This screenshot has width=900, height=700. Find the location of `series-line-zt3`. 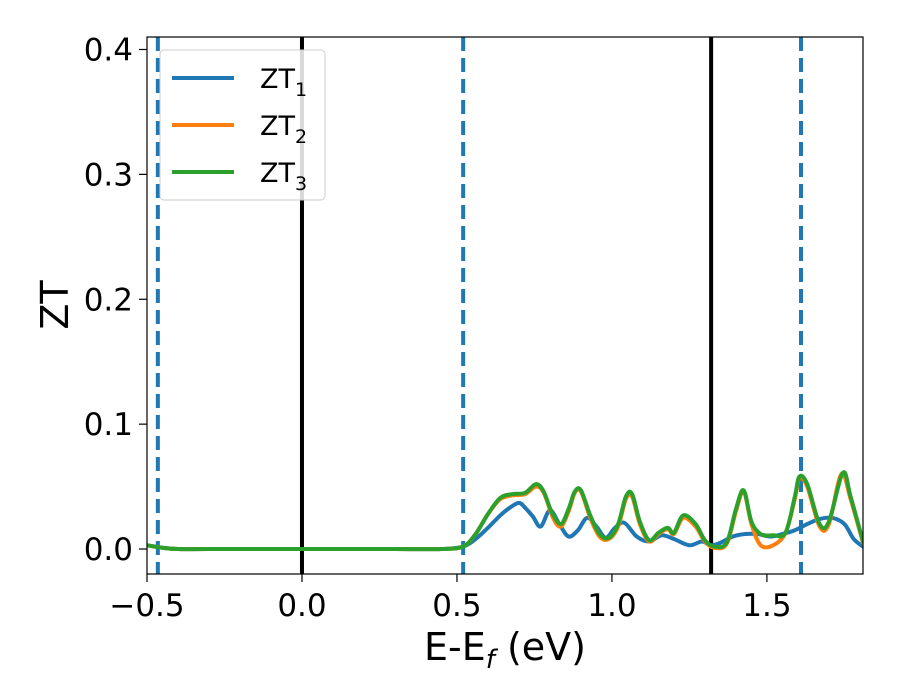

series-line-zt3 is located at coordinates (505, 511).